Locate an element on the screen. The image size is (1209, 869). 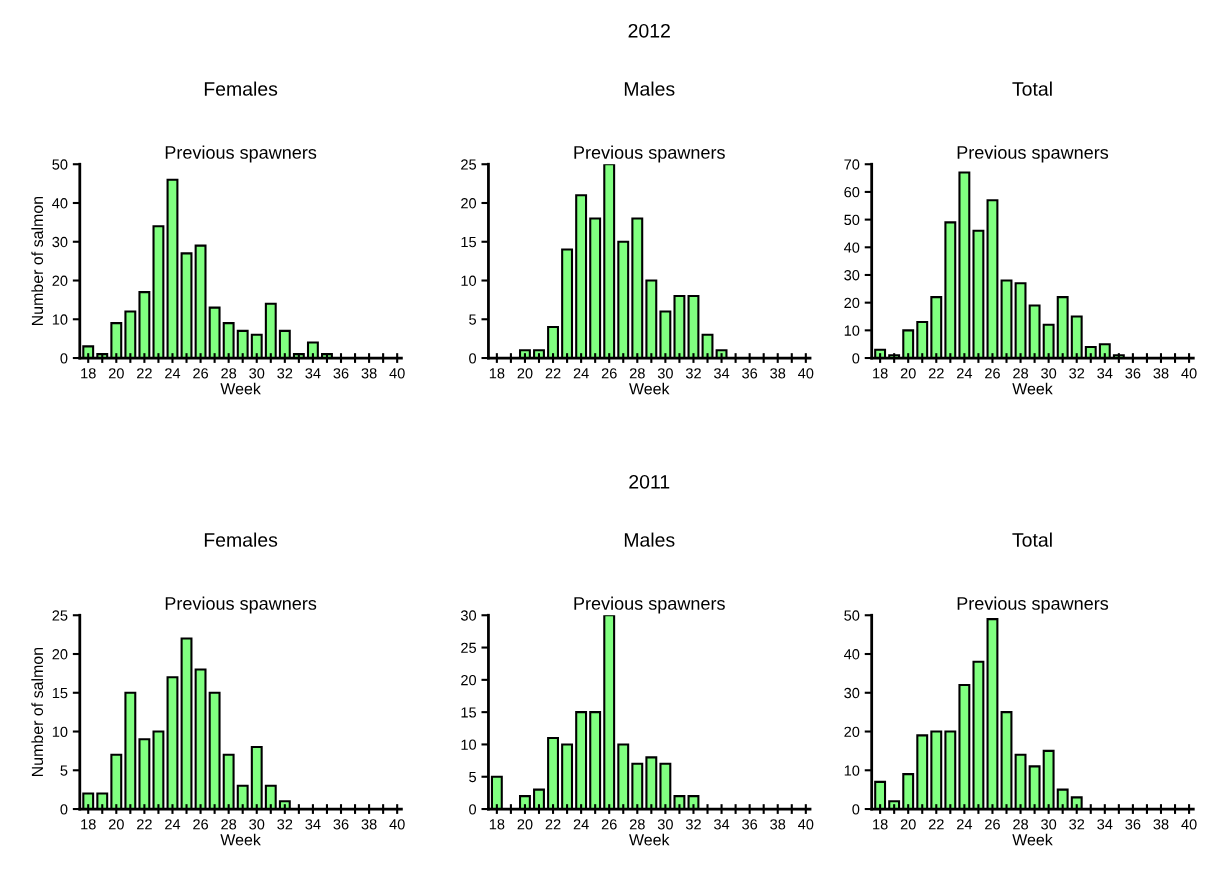
y-tick-label: 70 is located at coordinates (852, 164).